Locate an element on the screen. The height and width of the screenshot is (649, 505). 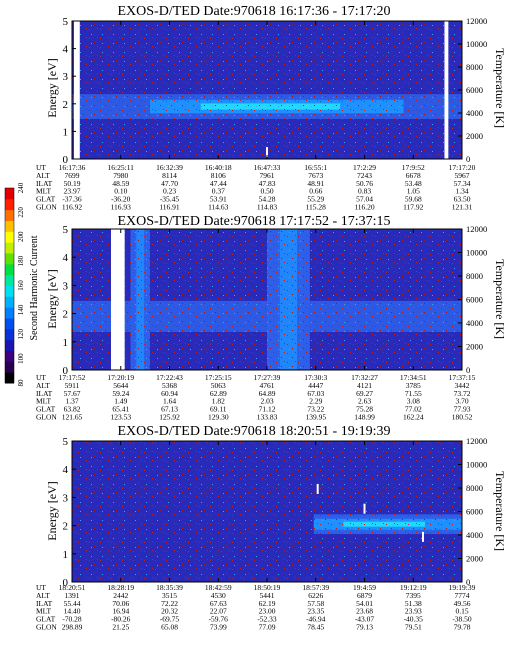
ephemeris-cell: 17:22:43 is located at coordinates (169, 377).